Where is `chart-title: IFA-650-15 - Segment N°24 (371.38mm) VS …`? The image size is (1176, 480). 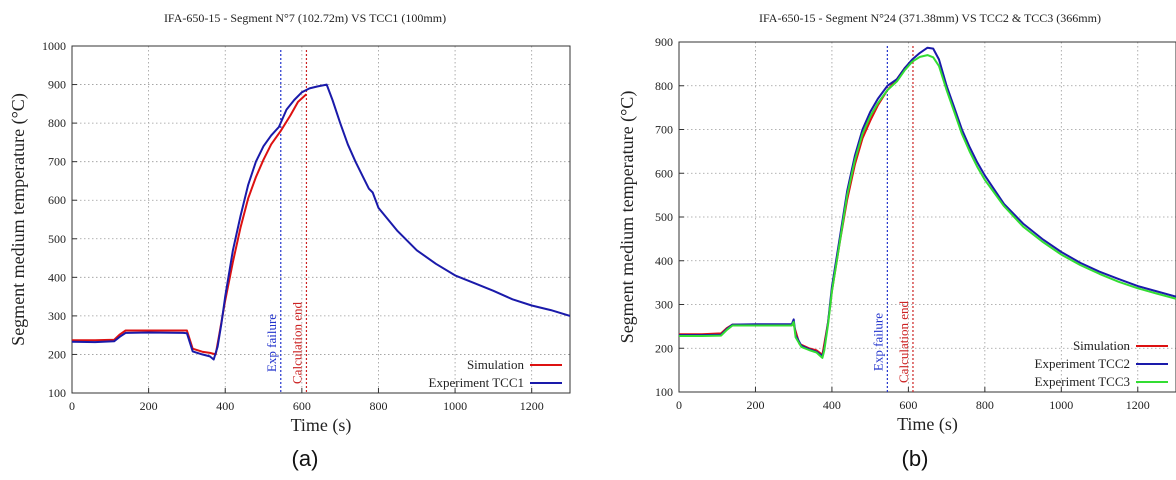 chart-title: IFA-650-15 - Segment N°24 (371.38mm) VS … is located at coordinates (930, 18).